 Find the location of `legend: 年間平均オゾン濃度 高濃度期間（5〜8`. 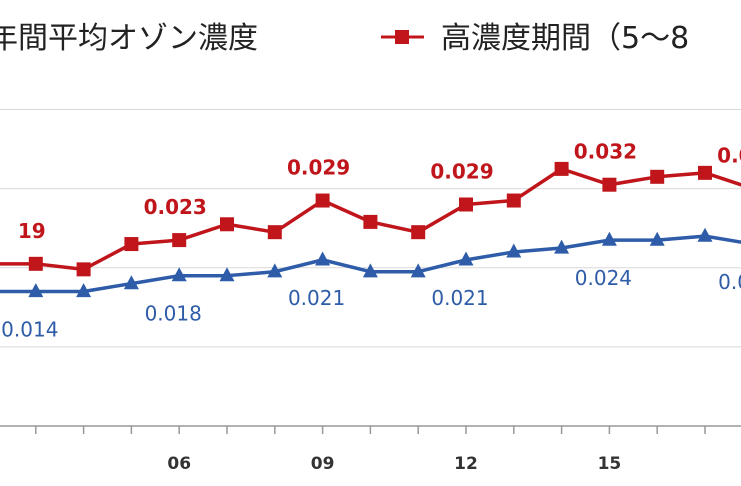

legend: 年間平均オゾン濃度 高濃度期間（5〜8 is located at coordinates (344, 38).